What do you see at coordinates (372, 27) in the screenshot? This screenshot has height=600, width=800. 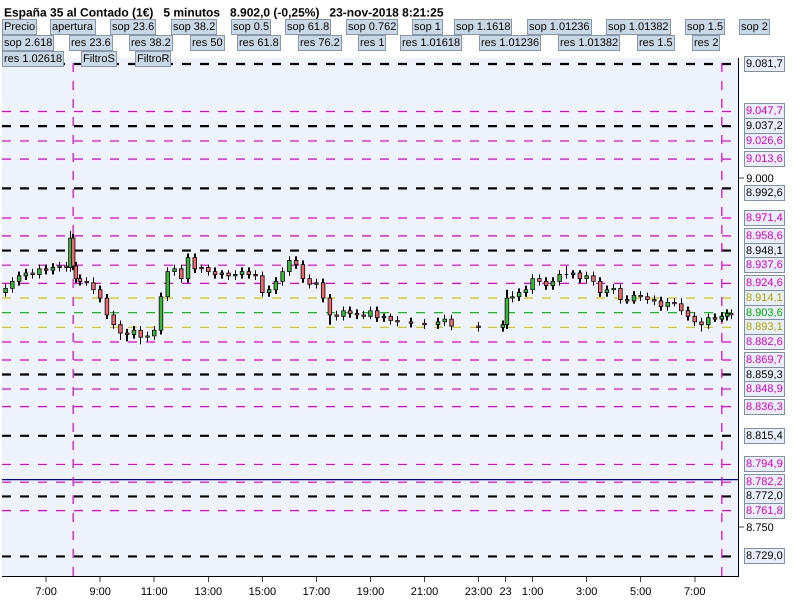 I see `text: sop 0.762` at bounding box center [372, 27].